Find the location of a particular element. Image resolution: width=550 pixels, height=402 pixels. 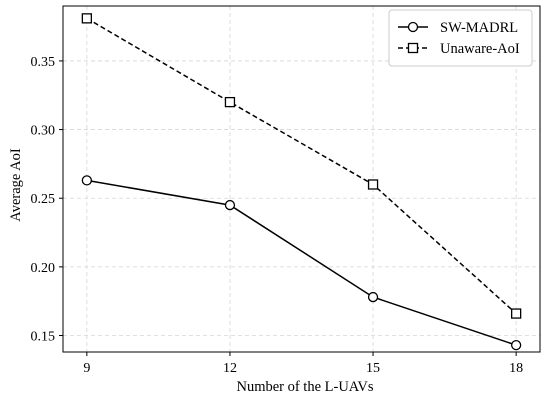

legend-marker-square-icon is located at coordinates (413, 48).